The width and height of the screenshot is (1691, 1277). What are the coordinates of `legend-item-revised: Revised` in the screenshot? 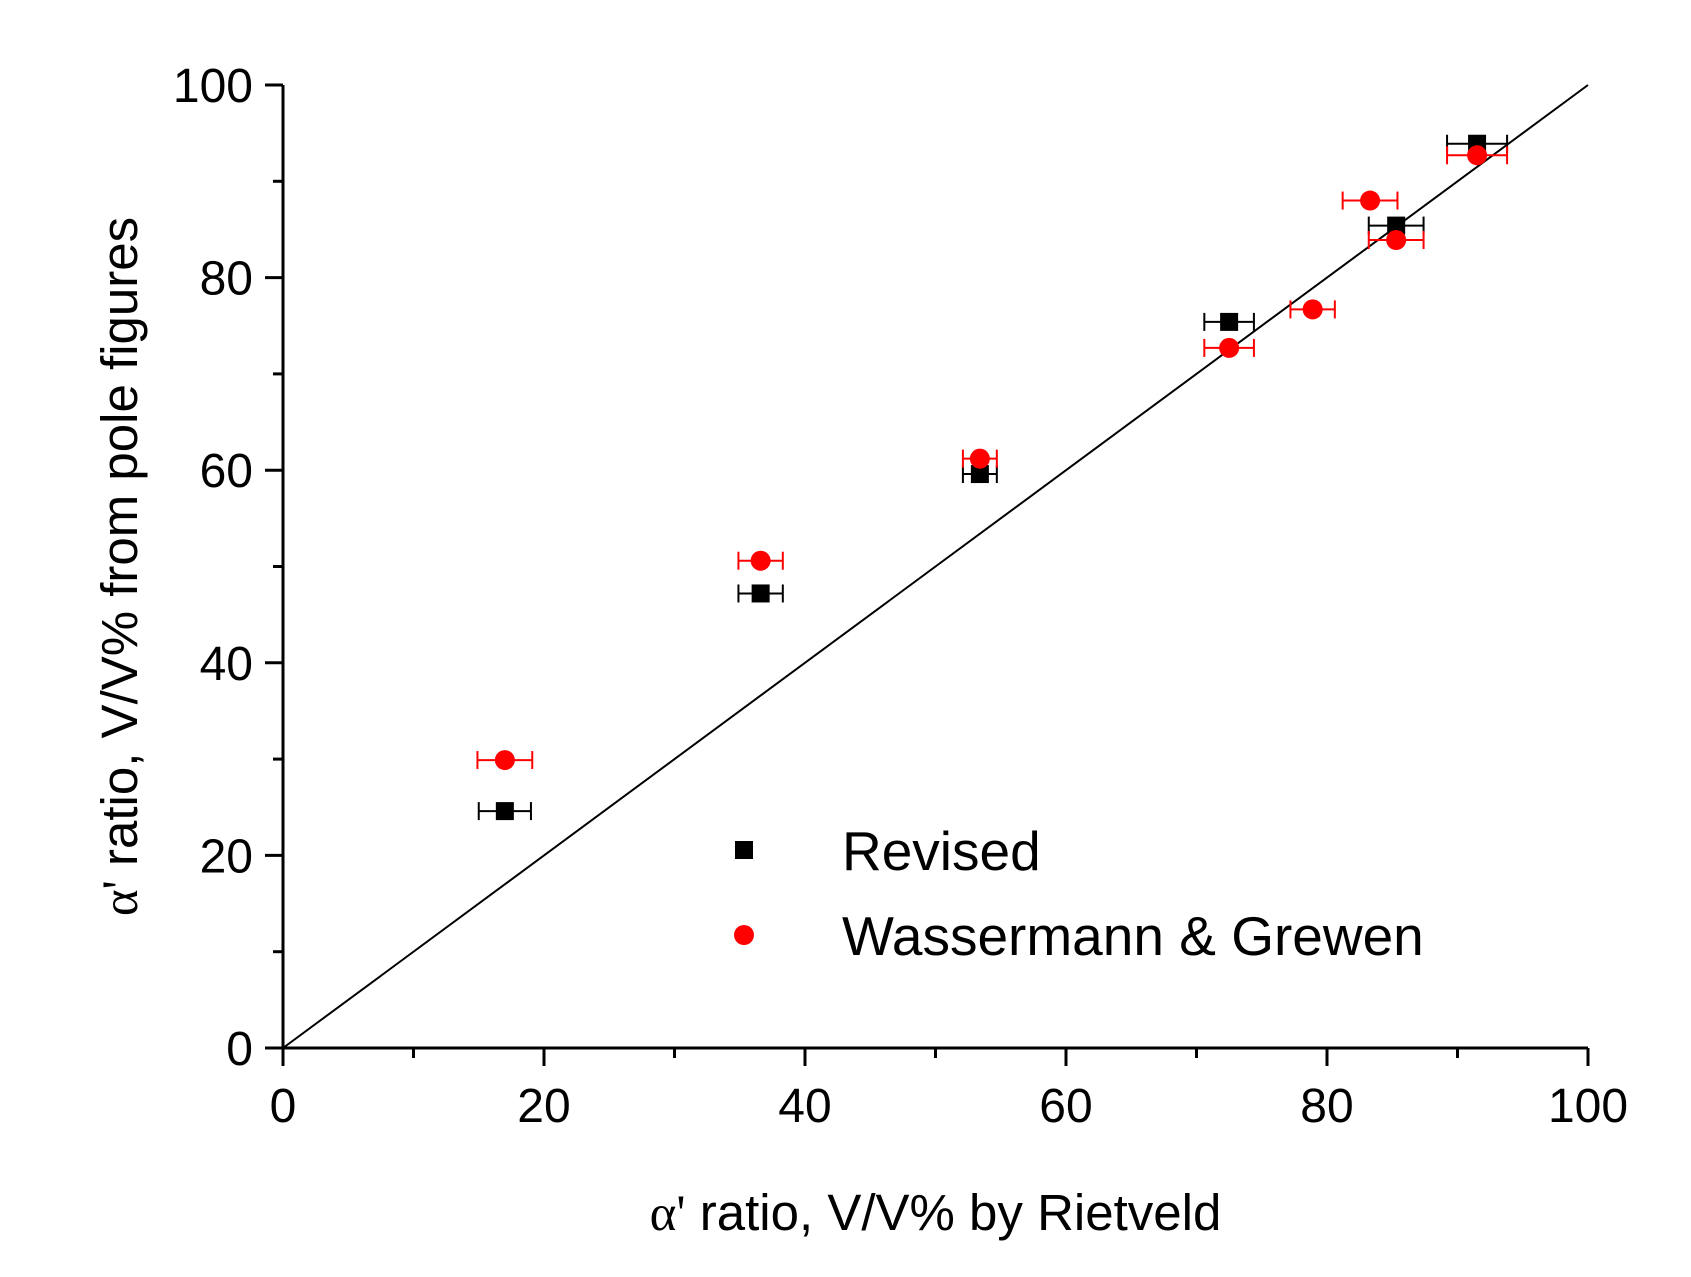 It's located at (888, 851).